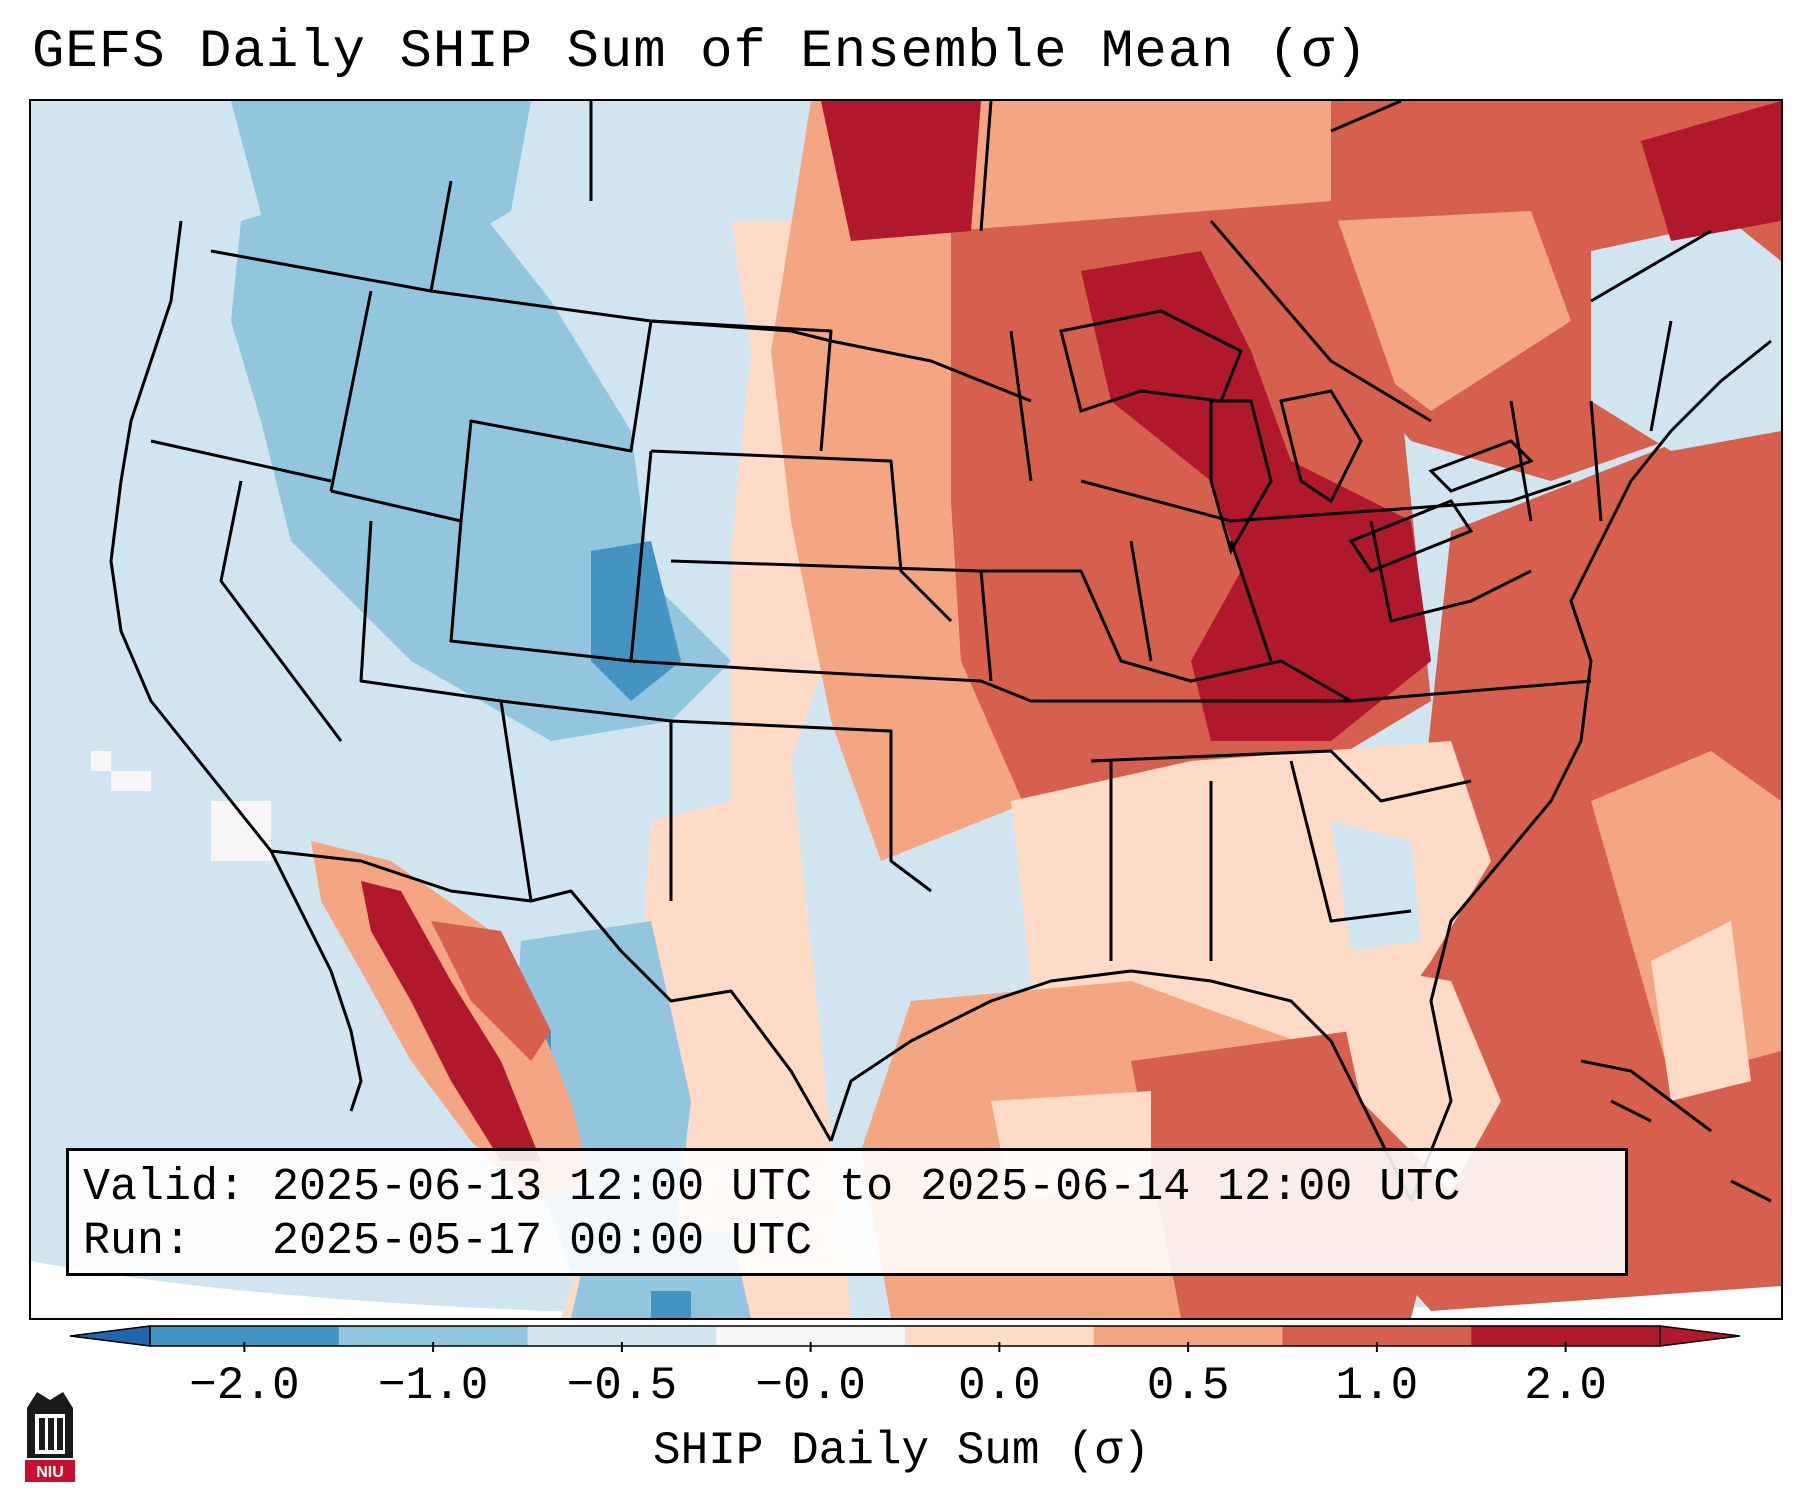  Describe the element at coordinates (137, 1241) in the screenshot. I see `run-label: Run:` at that location.